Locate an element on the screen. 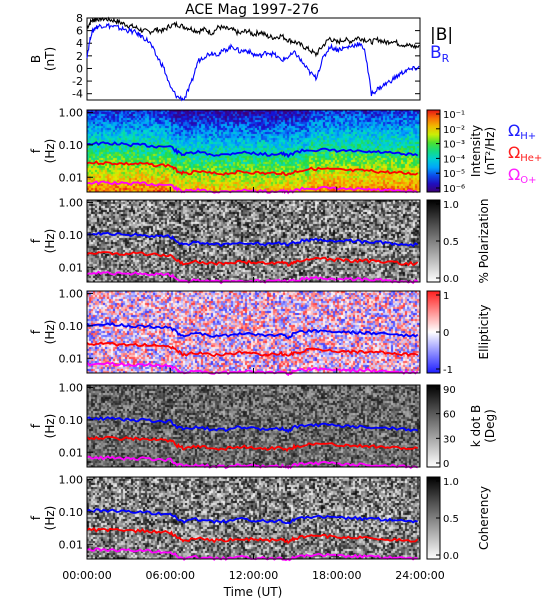 This screenshot has width=550, height=600. legend-omega-h-main: Ω is located at coordinates (514, 130).